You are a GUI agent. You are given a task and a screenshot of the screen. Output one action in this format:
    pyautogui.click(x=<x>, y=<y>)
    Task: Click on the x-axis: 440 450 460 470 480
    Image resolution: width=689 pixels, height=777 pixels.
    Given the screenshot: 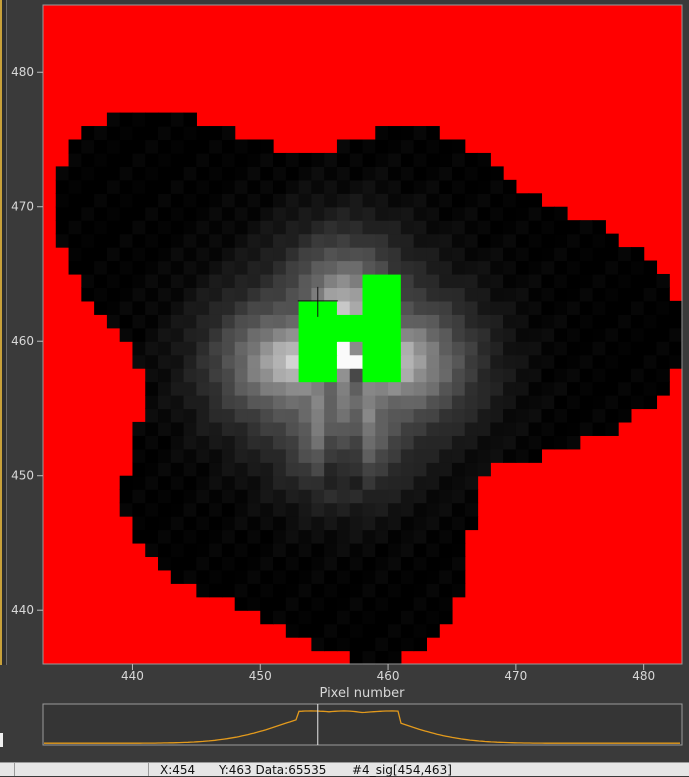 What is the action you would take?
    pyautogui.click(x=388, y=673)
    